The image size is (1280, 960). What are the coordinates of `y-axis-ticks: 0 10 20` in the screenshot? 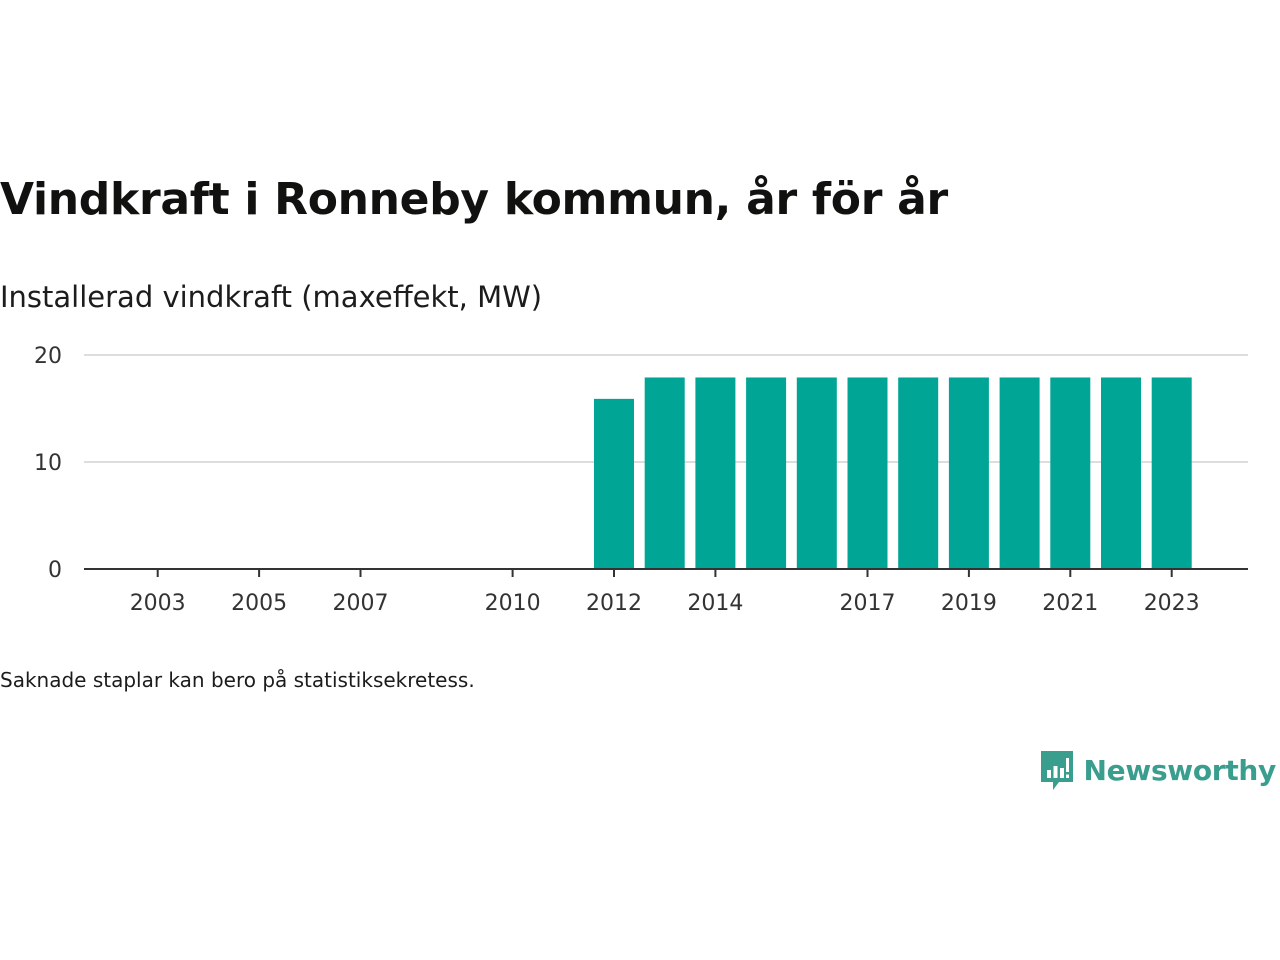 It's located at (48, 463).